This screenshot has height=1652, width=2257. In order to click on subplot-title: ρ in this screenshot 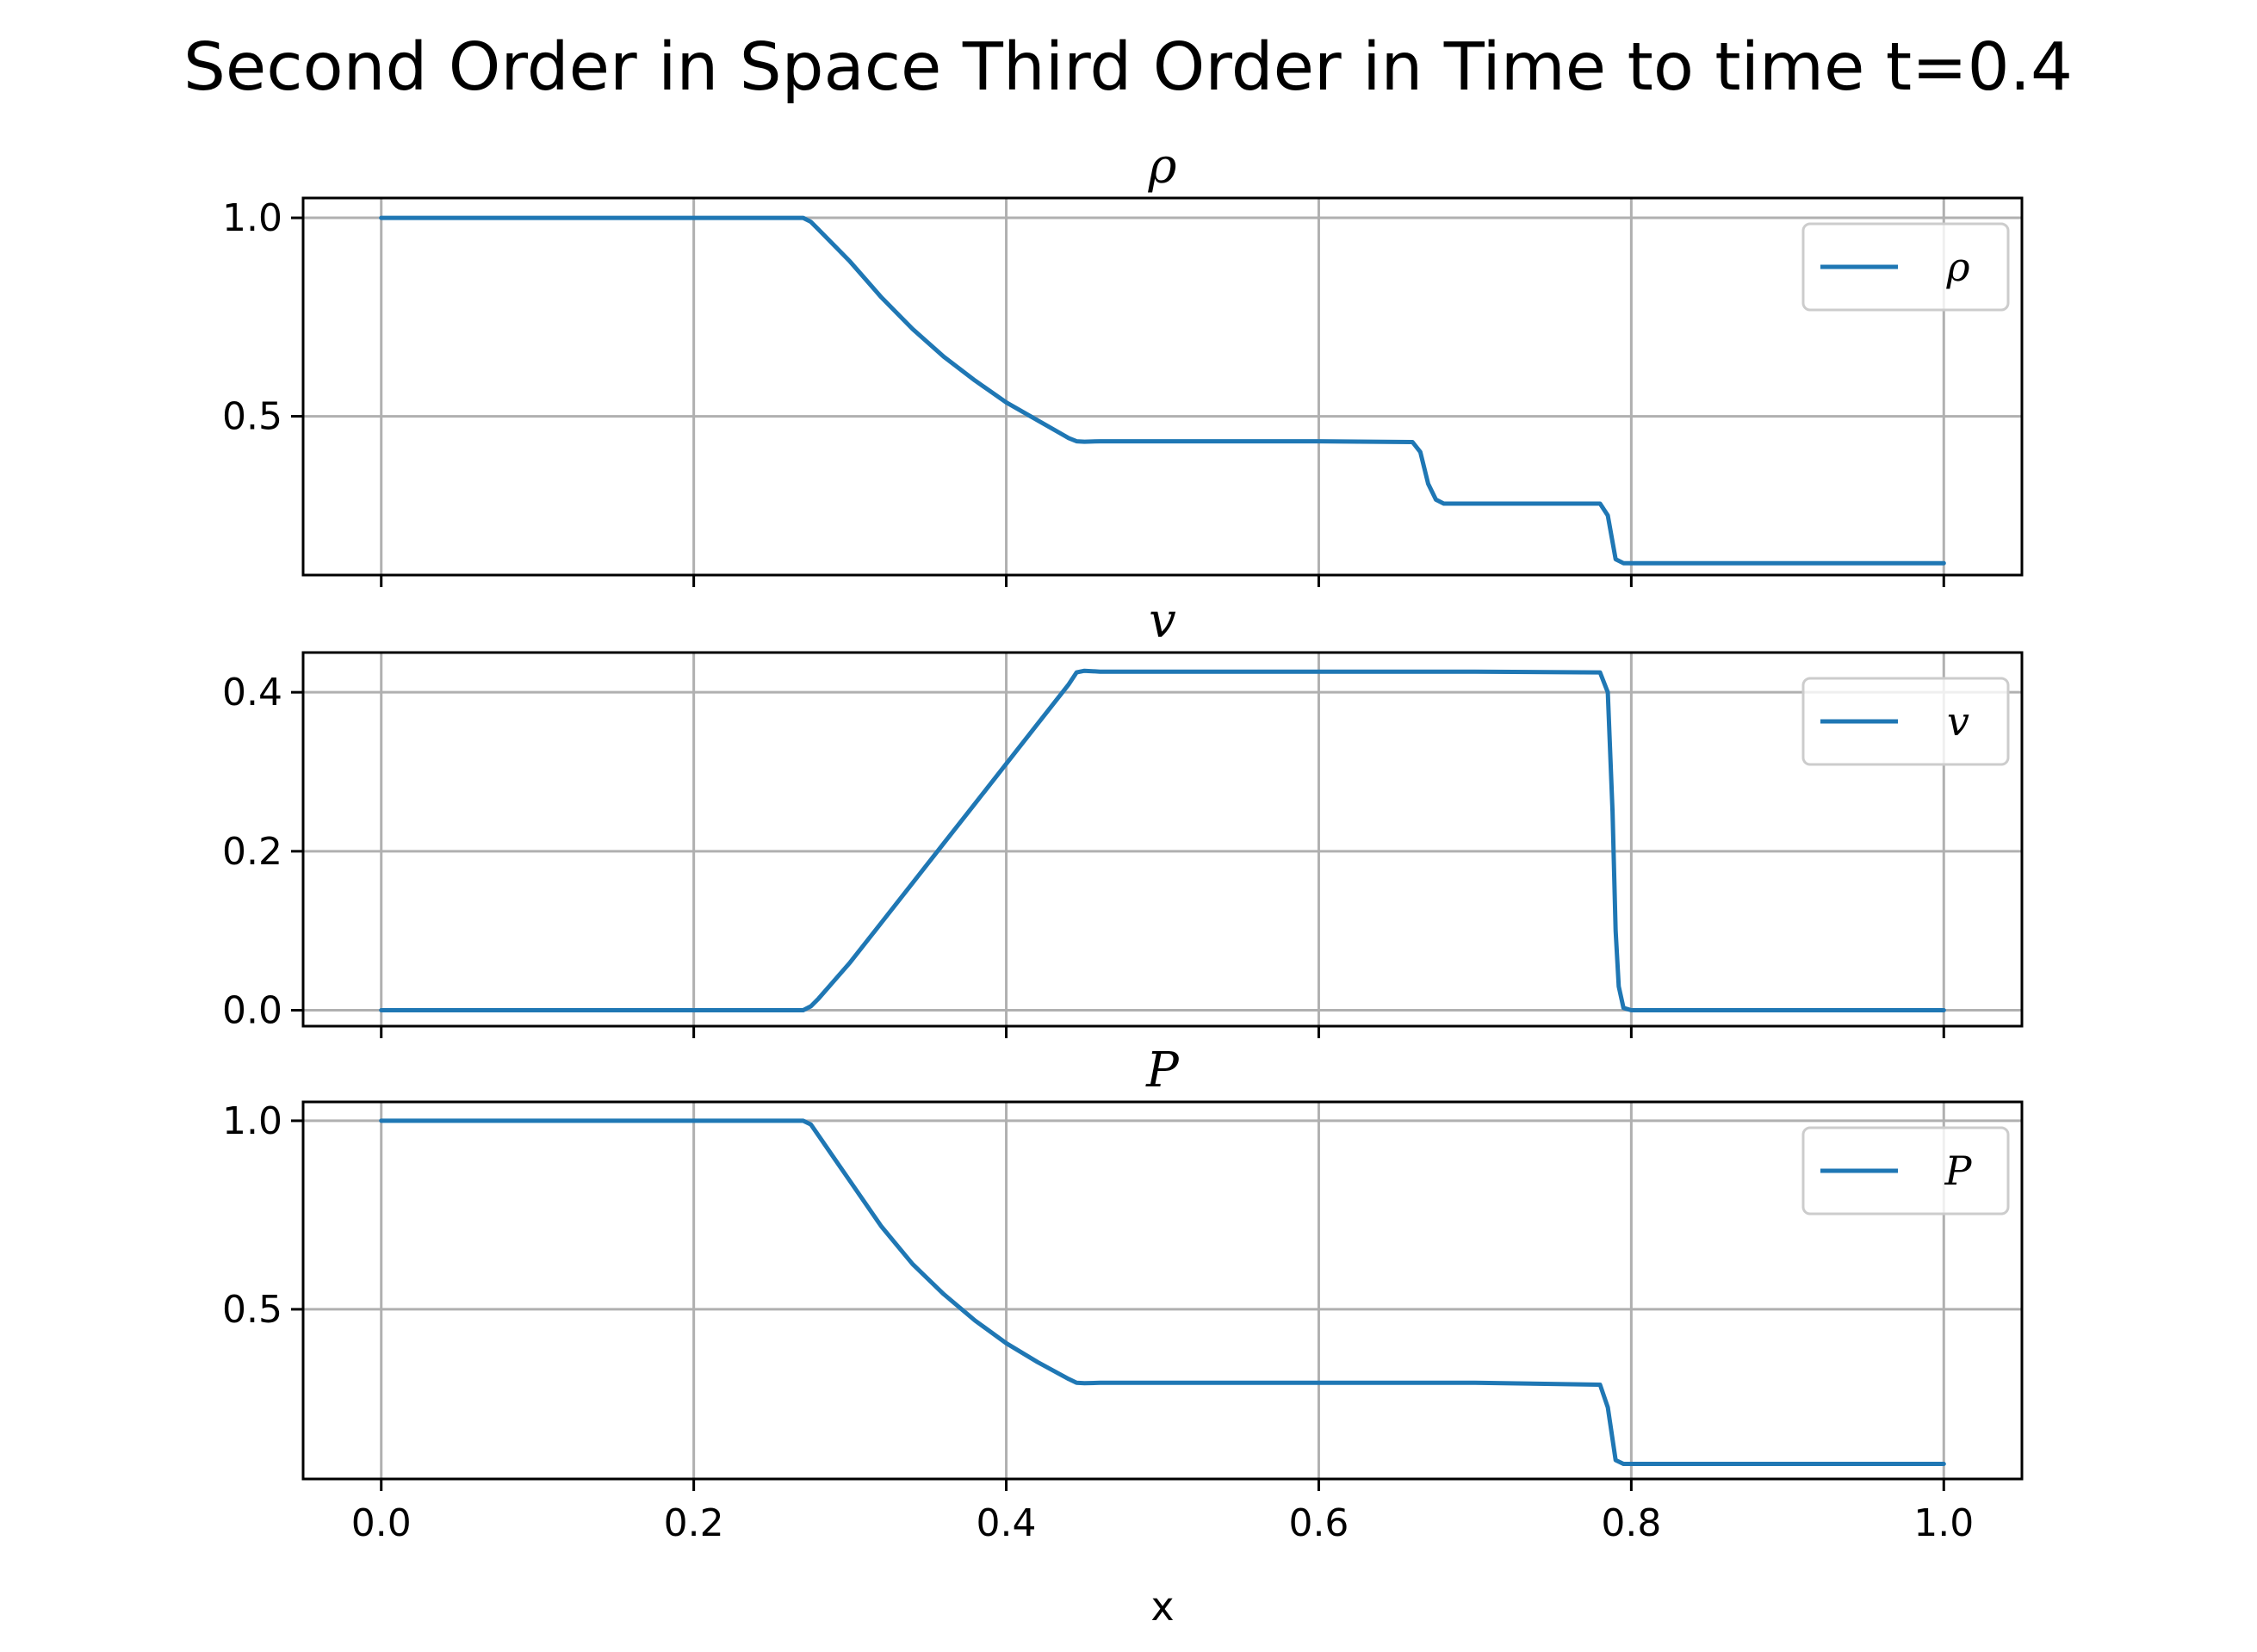, I will do `click(1163, 167)`.